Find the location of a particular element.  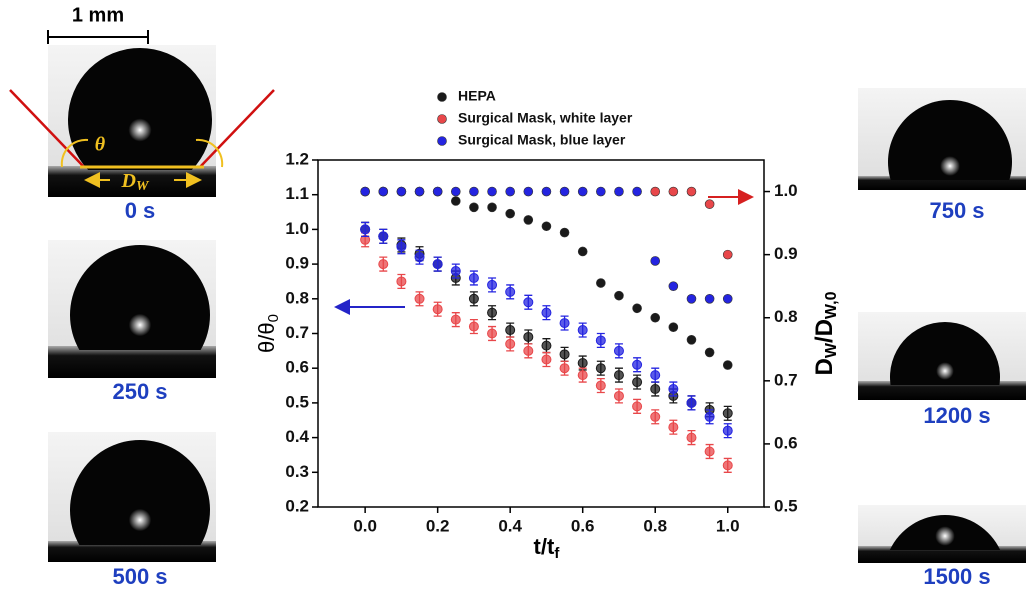

y-tick-label: 0.6 is located at coordinates (297, 367).